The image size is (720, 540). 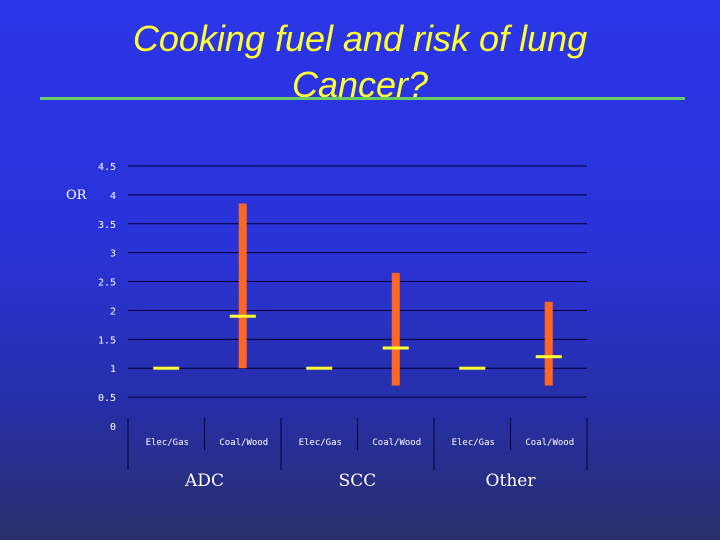 What do you see at coordinates (107, 225) in the screenshot?
I see `y-tick-label: 3.5` at bounding box center [107, 225].